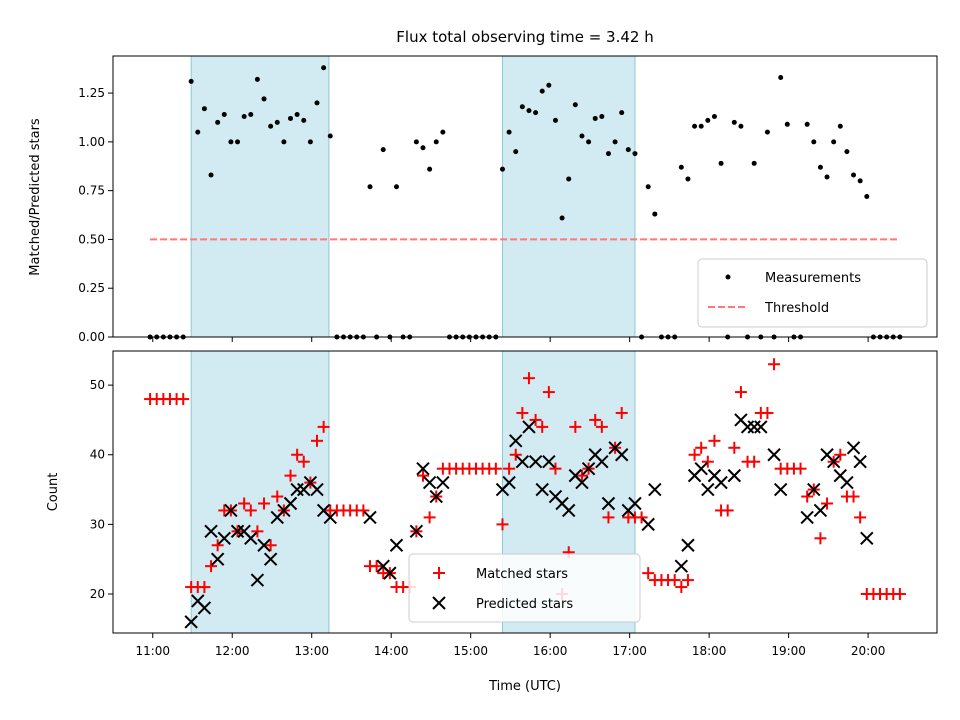 This screenshot has width=960, height=720. I want to click on counts-legend-box, so click(524, 588).